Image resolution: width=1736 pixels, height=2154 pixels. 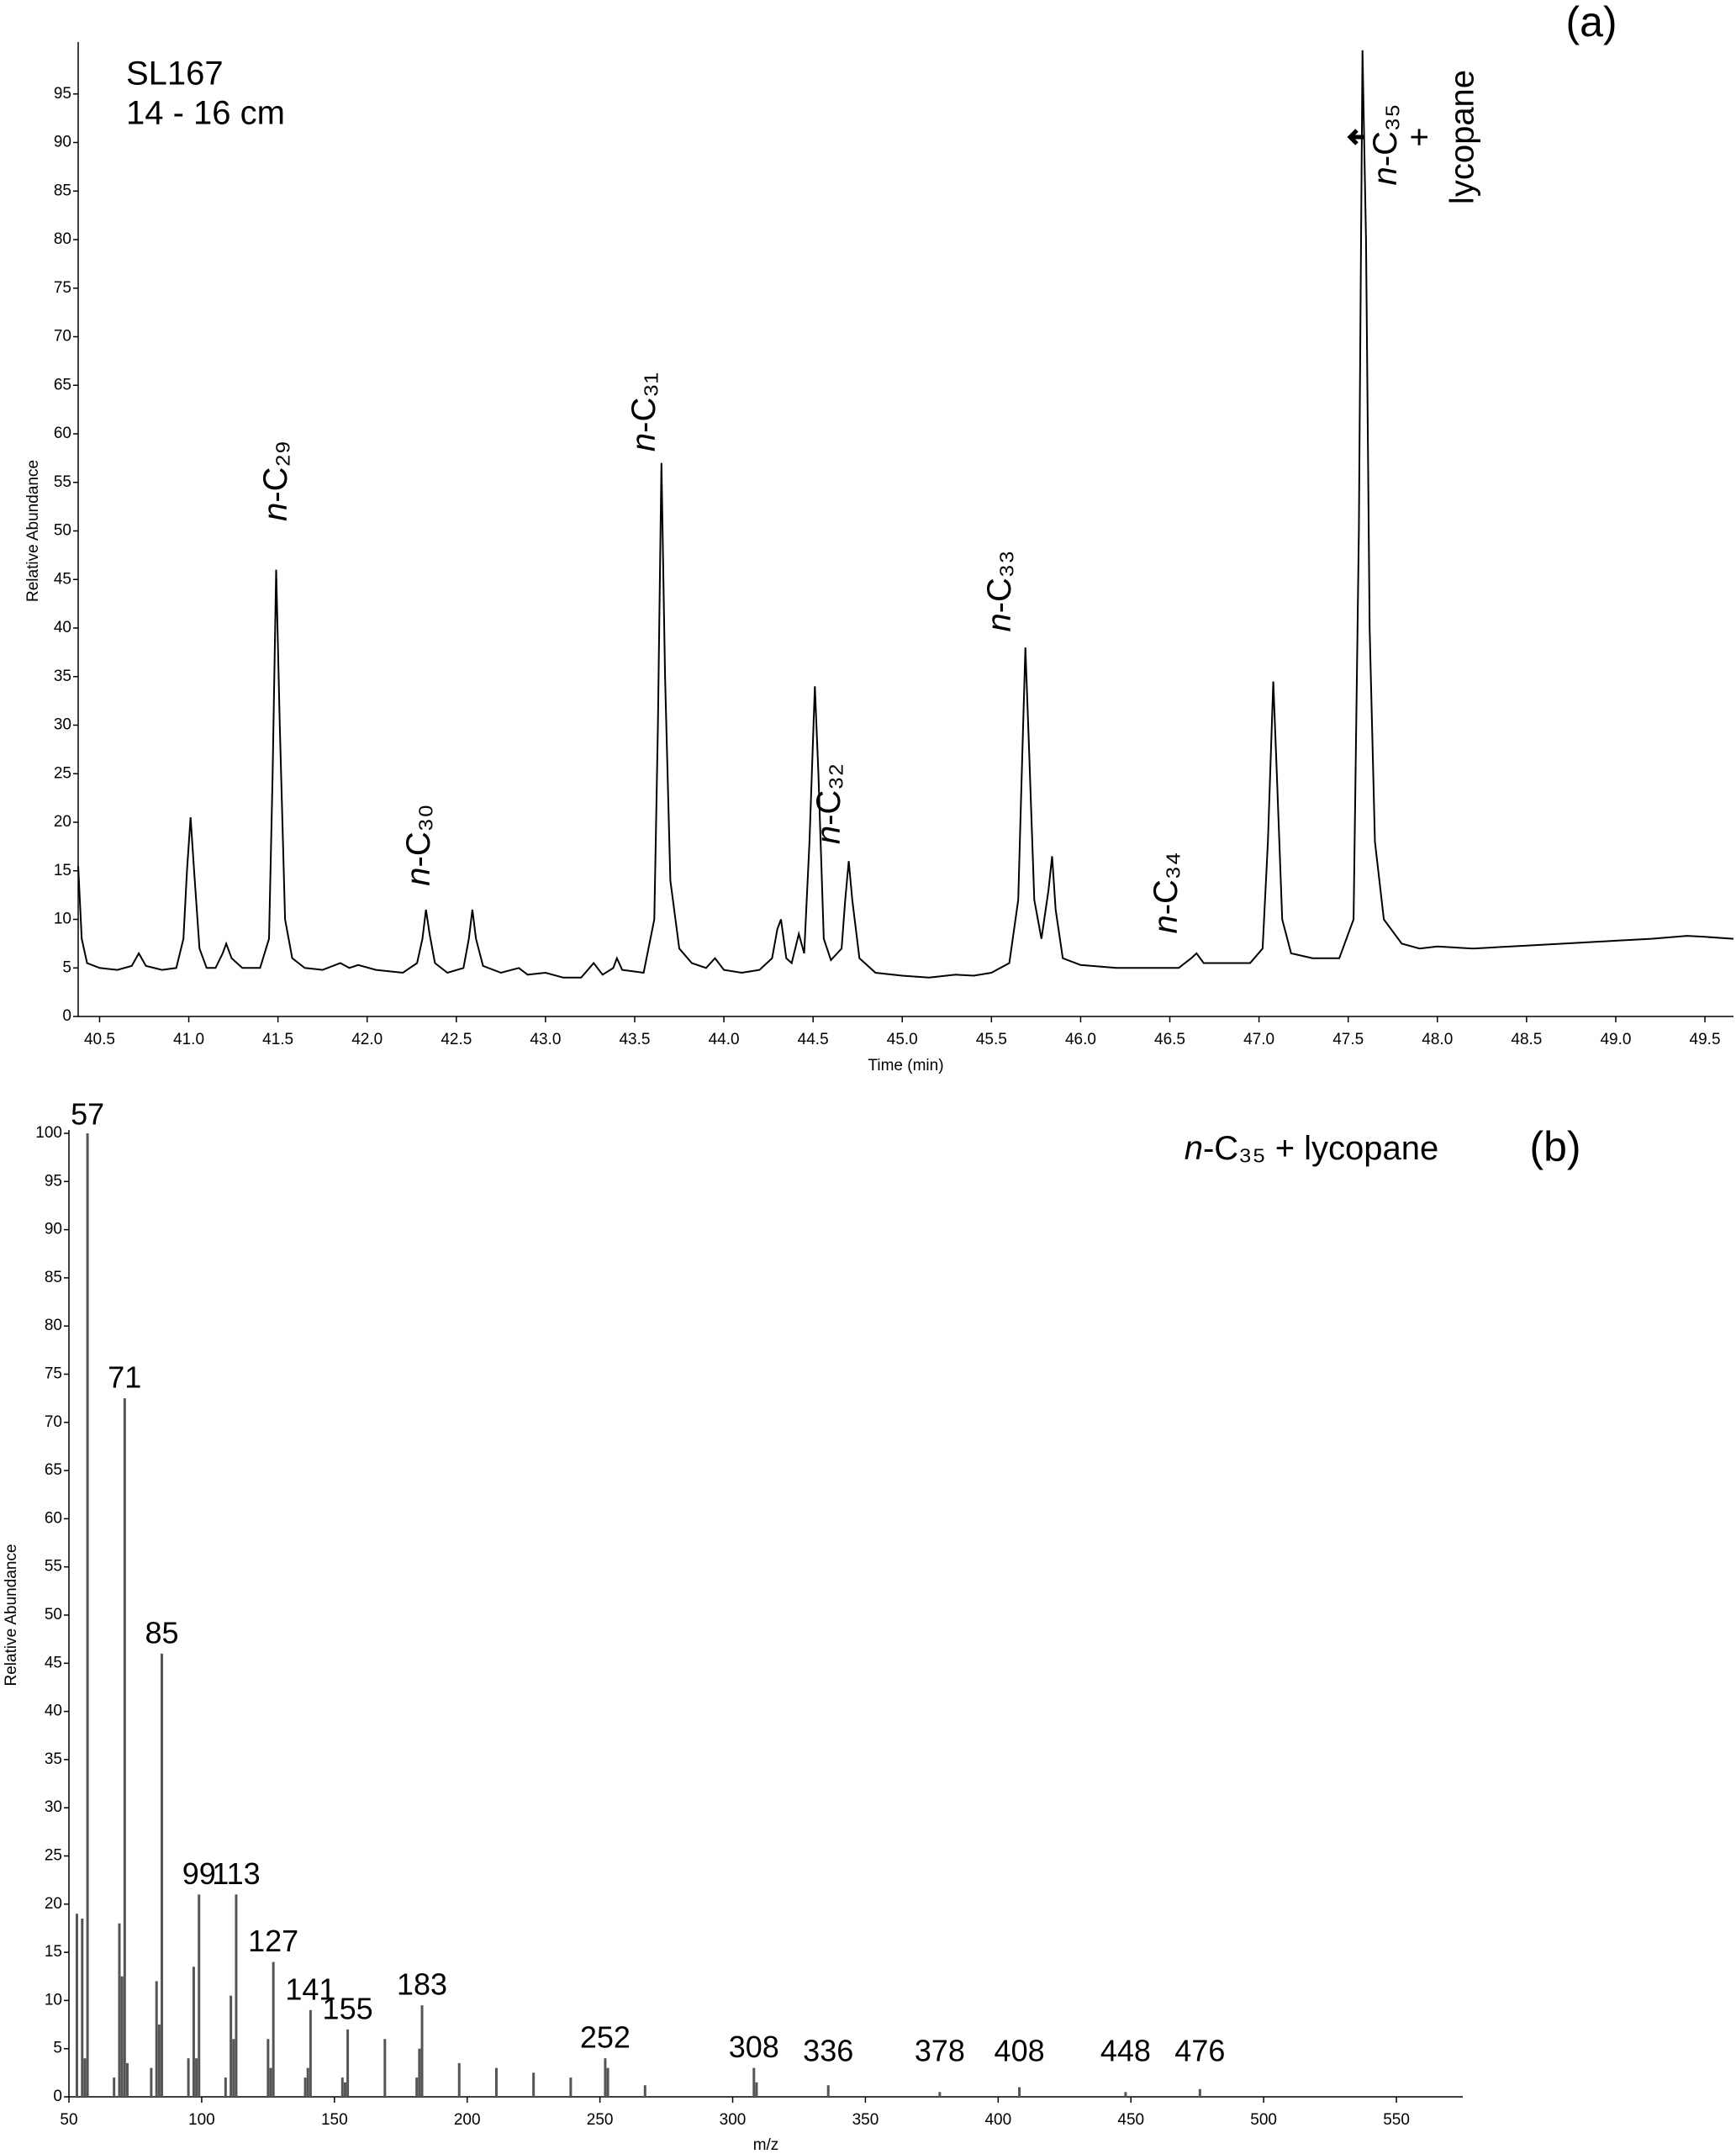 What do you see at coordinates (62, 773) in the screenshot?
I see `y-tick-label: 25` at bounding box center [62, 773].